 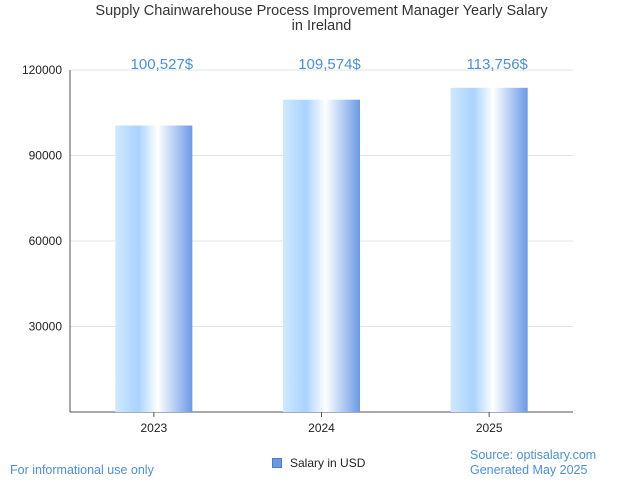 I want to click on data-labels: 100,527$ 109,574$ 113,756$, so click(x=330, y=64).